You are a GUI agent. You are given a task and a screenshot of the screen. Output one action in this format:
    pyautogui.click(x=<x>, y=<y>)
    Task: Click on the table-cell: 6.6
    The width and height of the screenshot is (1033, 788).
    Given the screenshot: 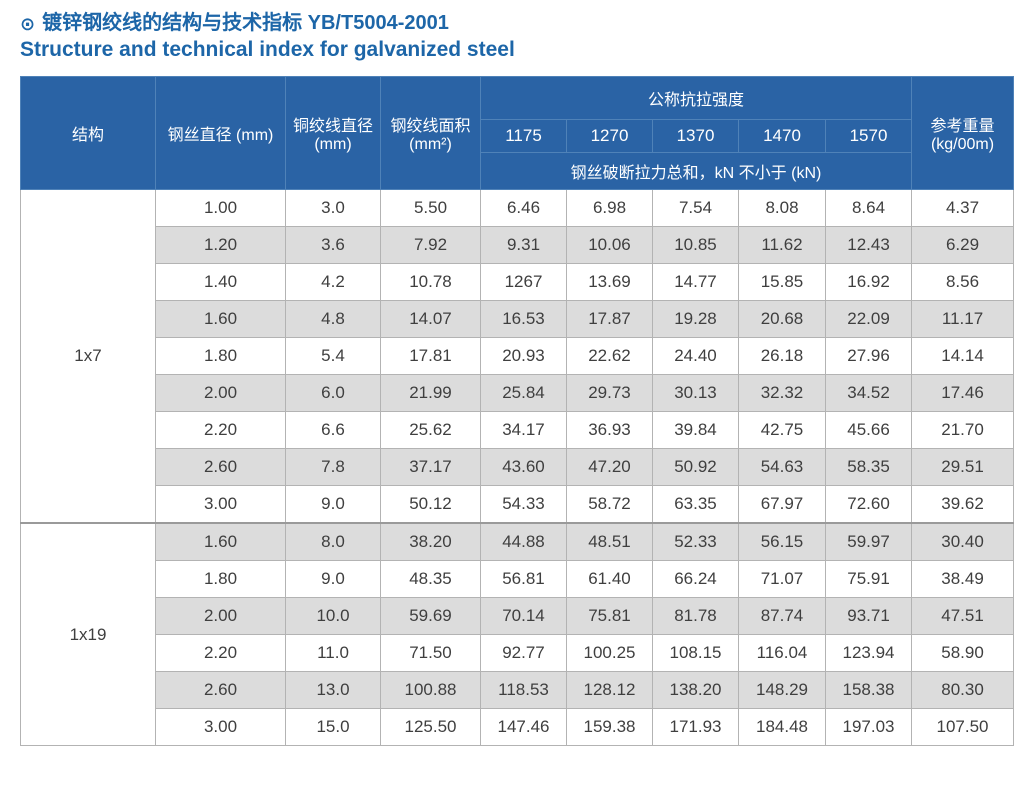 What is the action you would take?
    pyautogui.click(x=333, y=430)
    